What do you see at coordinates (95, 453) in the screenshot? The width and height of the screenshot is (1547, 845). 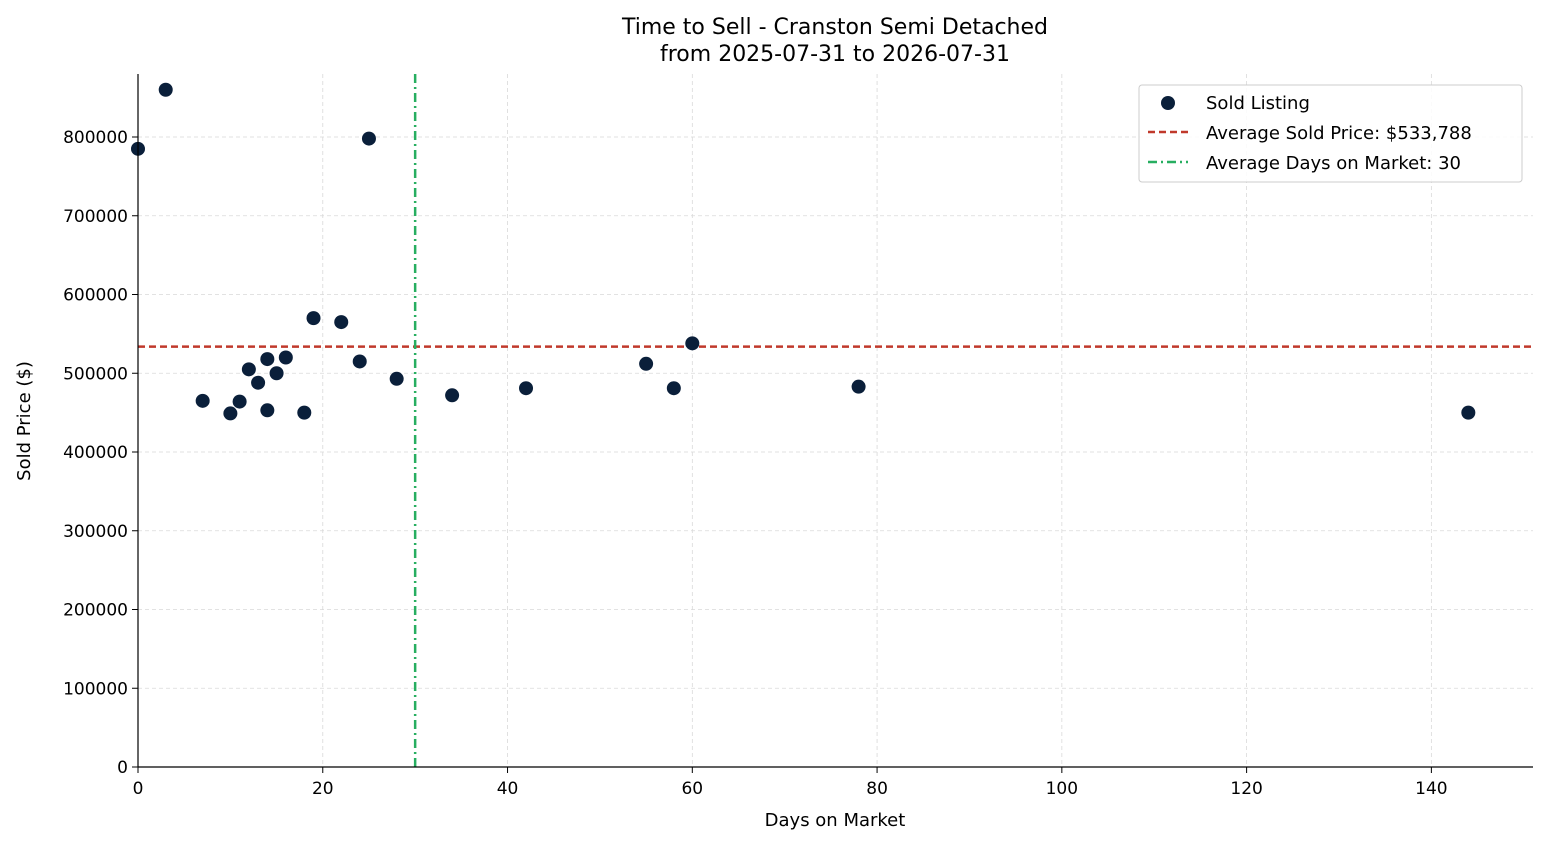 I see `y-tick-label: 400000` at bounding box center [95, 453].